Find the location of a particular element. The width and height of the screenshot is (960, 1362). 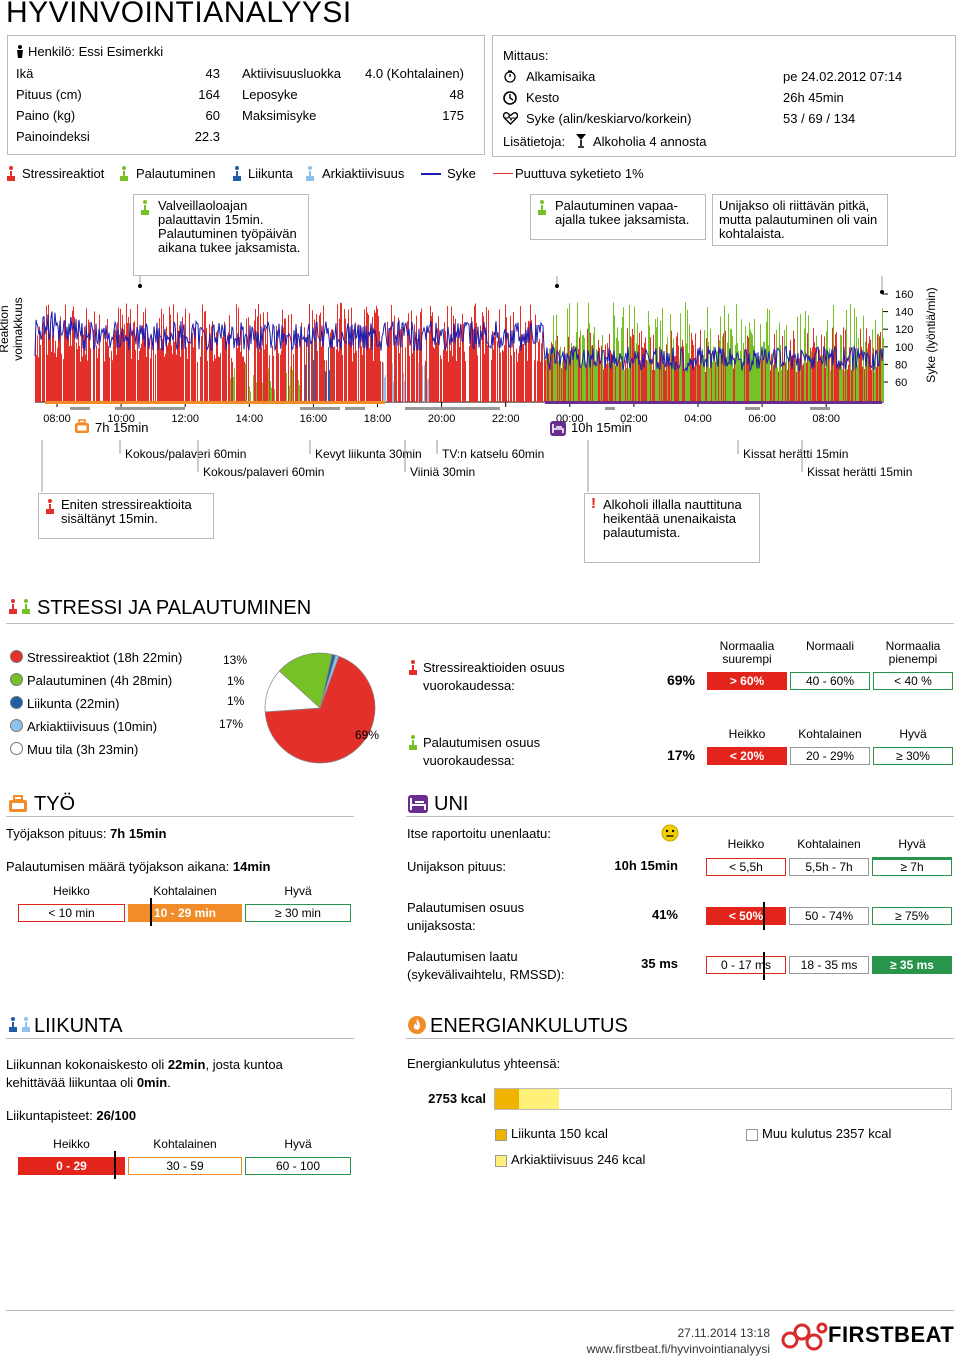

stress-legend-item: Muu tila (3h 23min) is located at coordinates (115, 753).